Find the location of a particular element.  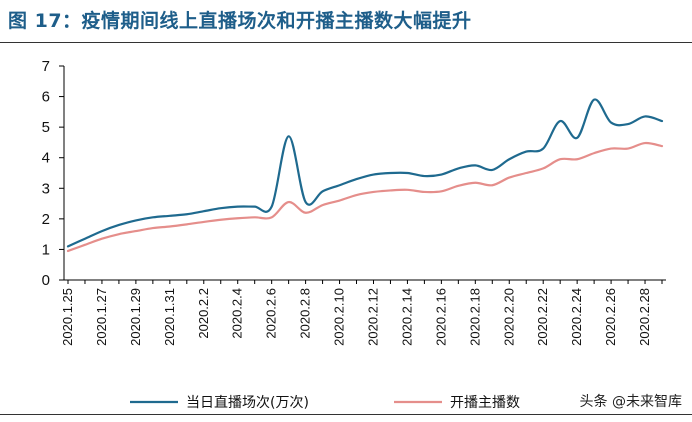

y-tick-label: 7 is located at coordinates (46, 66).